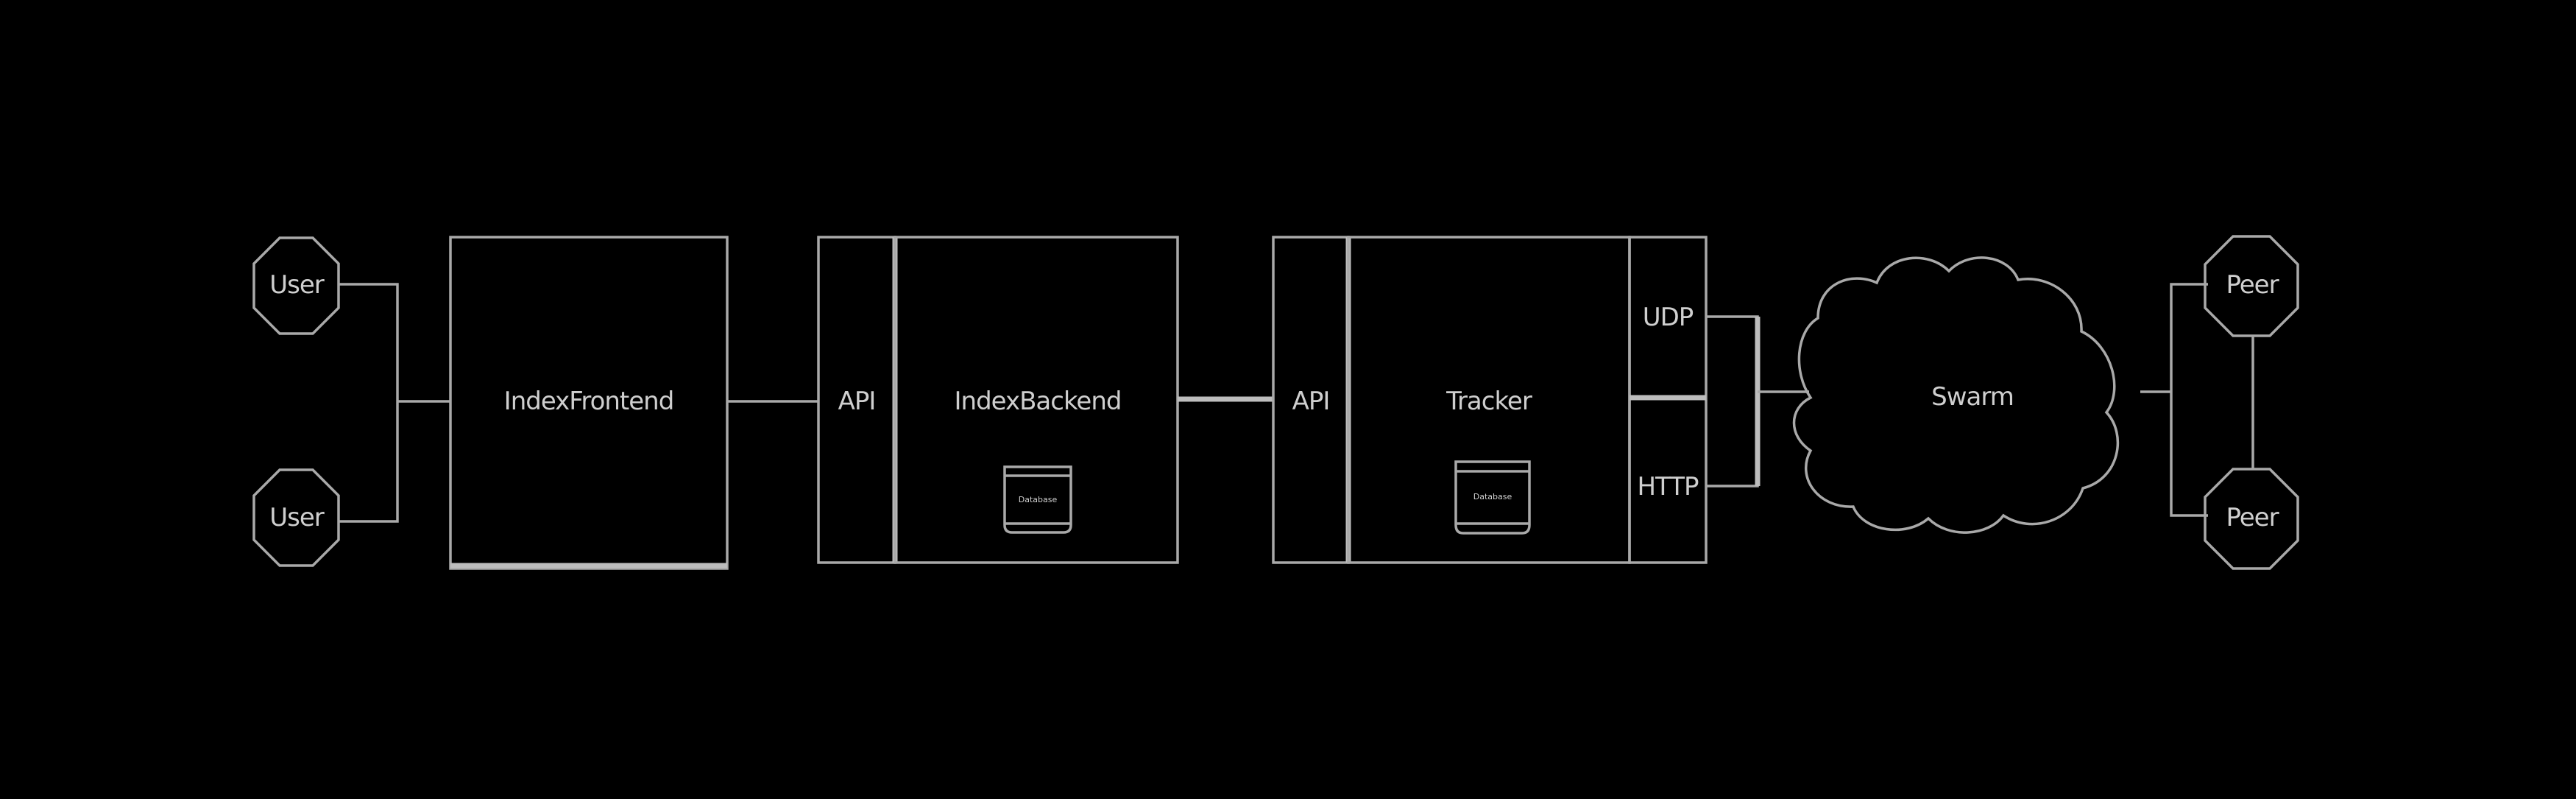  I want to click on swarm-node: Swarm, so click(1956, 395).